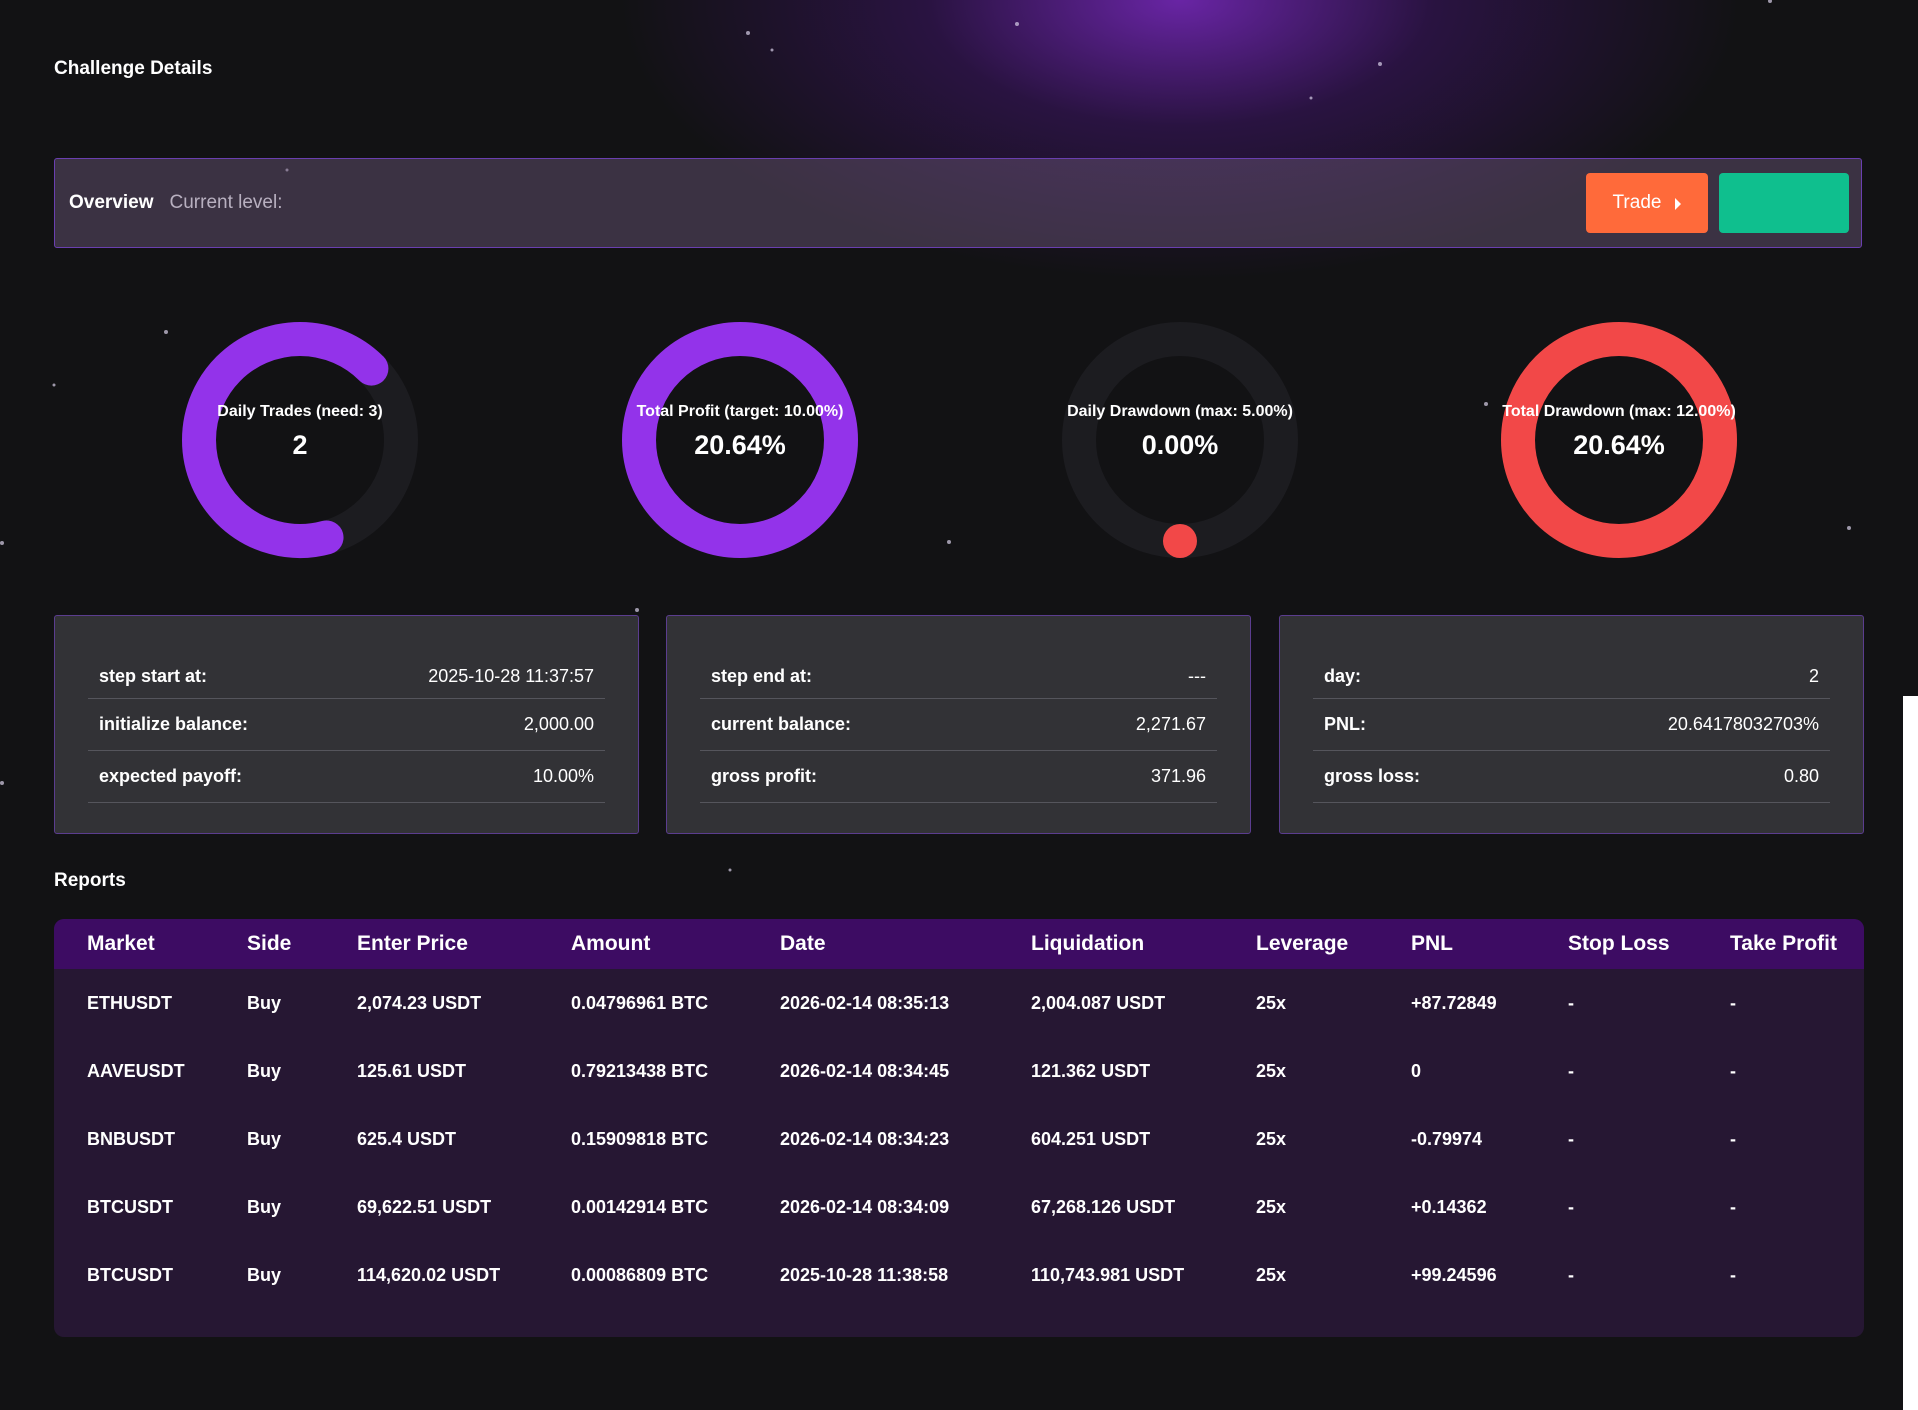 The image size is (1918, 1410). What do you see at coordinates (346, 676) in the screenshot?
I see `stat-row: step start at: 2025-10-28 11:37:57` at bounding box center [346, 676].